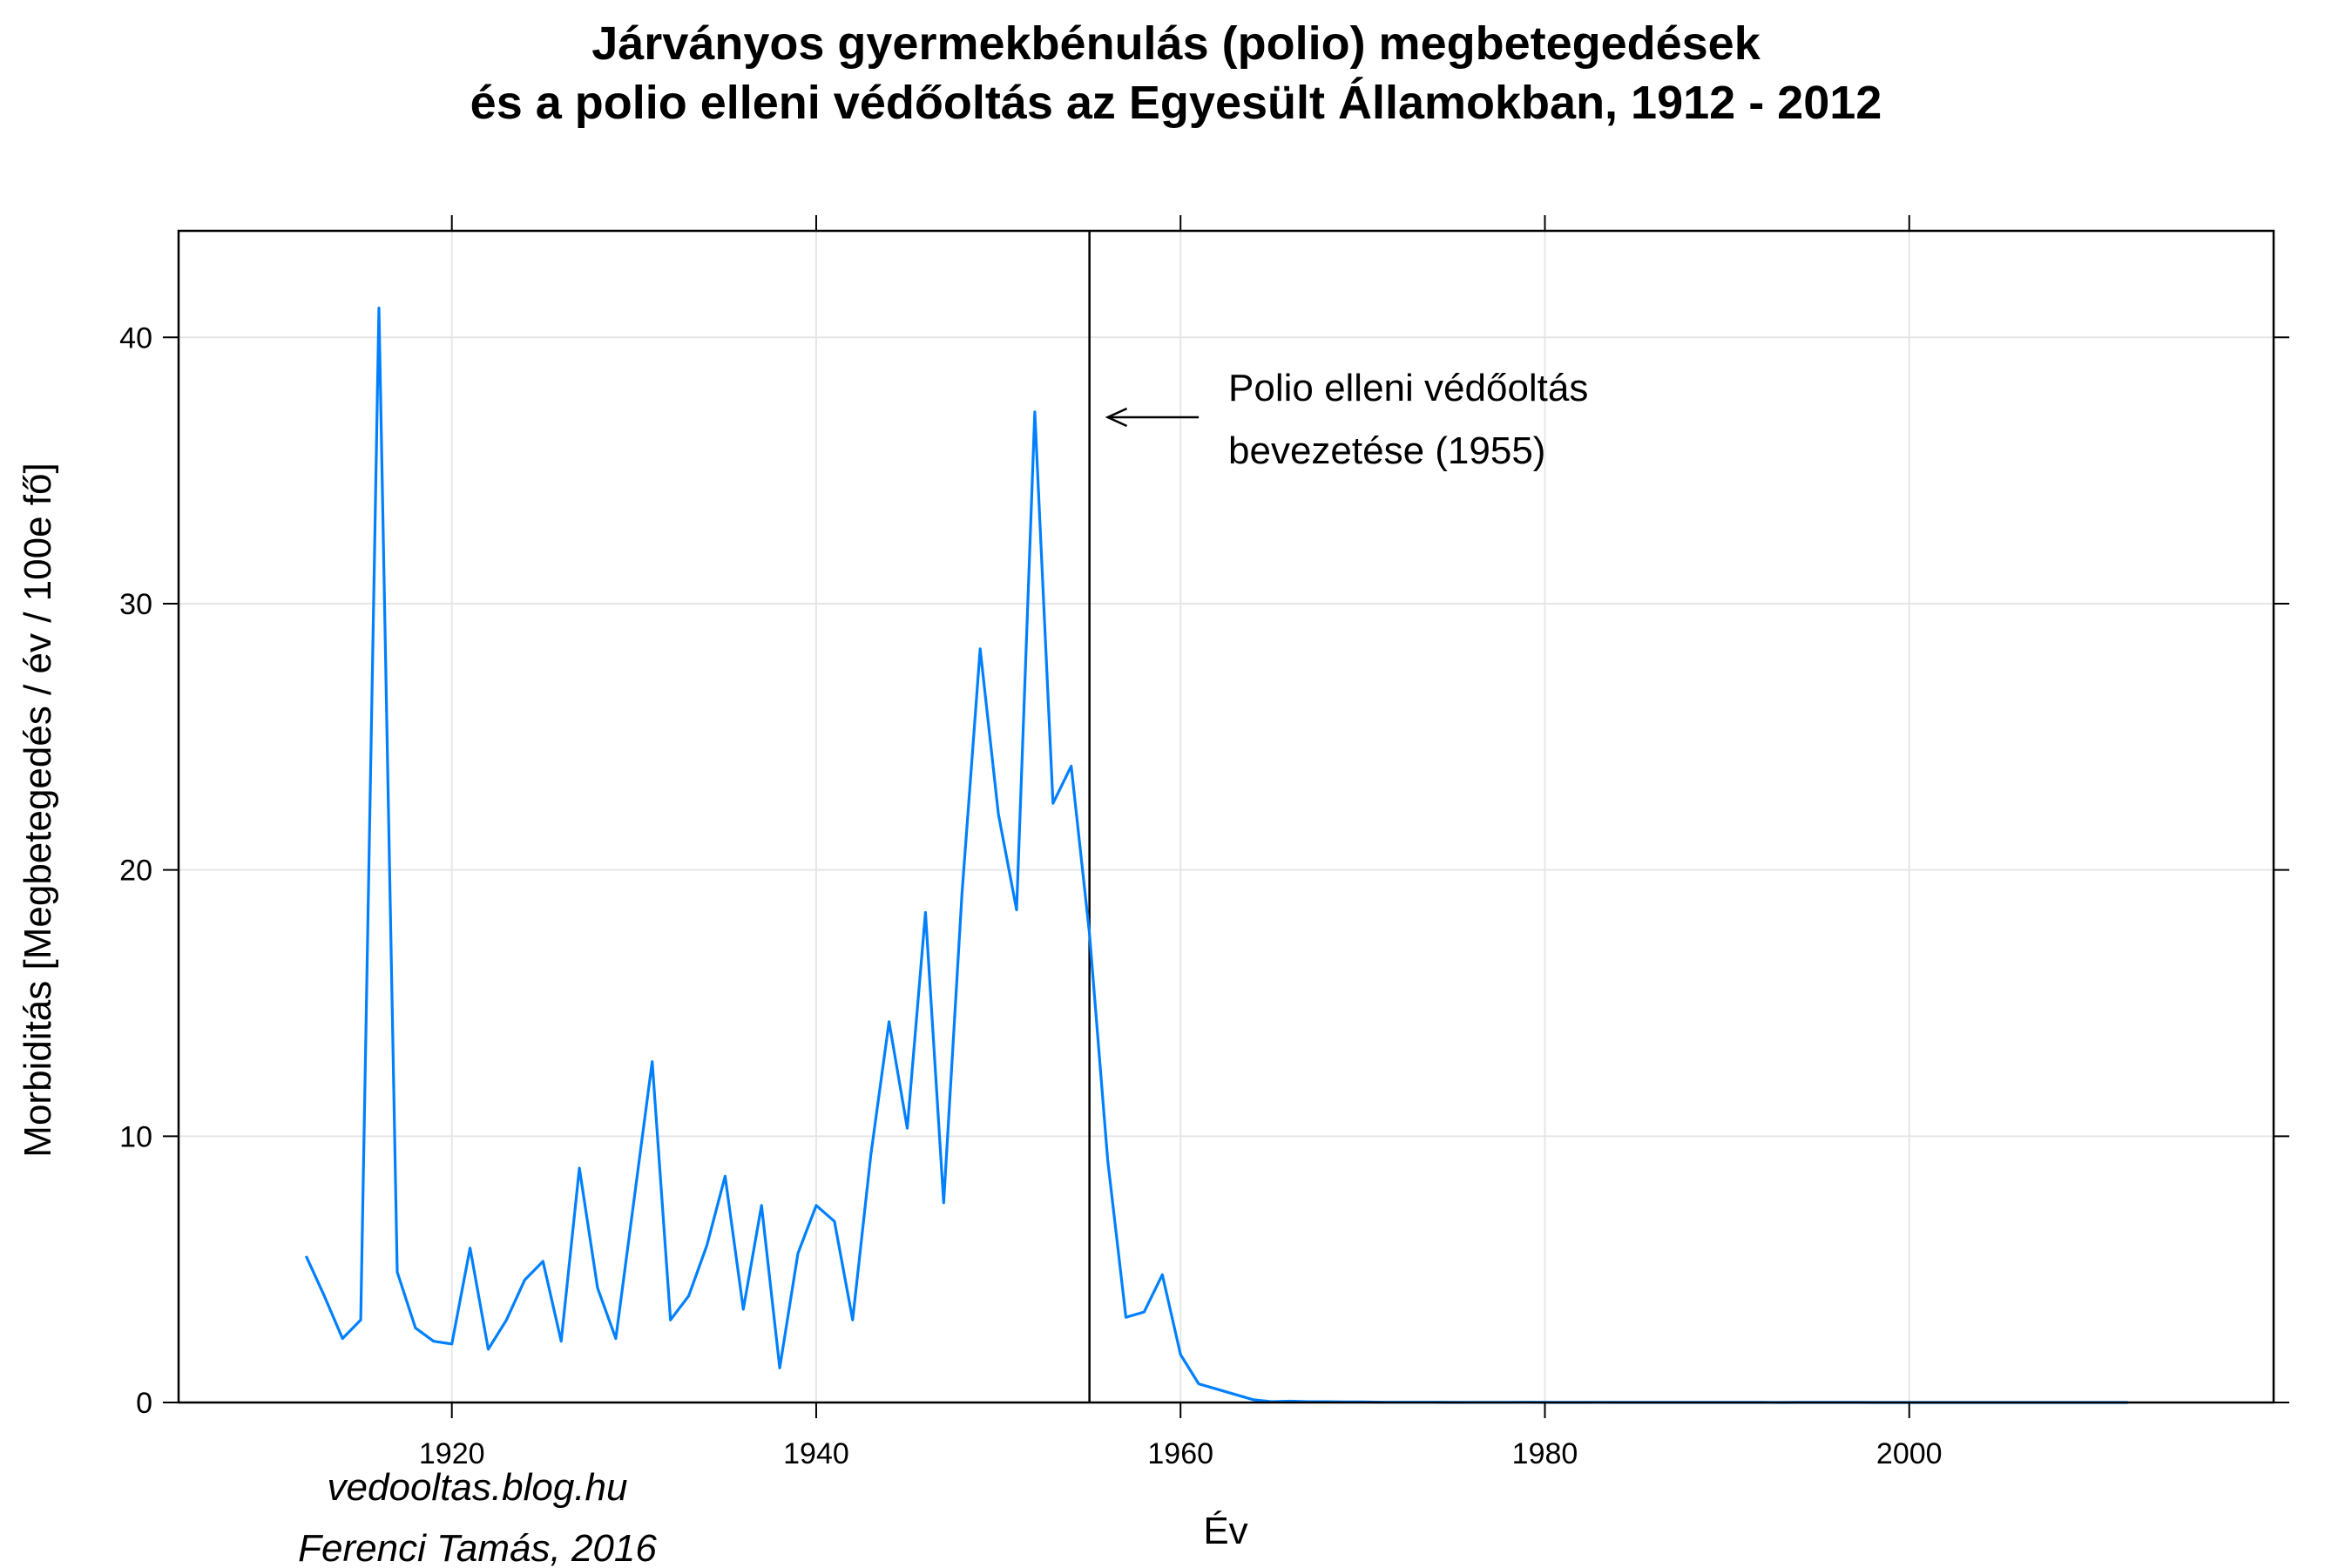 This screenshot has height=1568, width=2352. I want to click on annotation-line-1: Polio elleni védőoltás, so click(1408, 388).